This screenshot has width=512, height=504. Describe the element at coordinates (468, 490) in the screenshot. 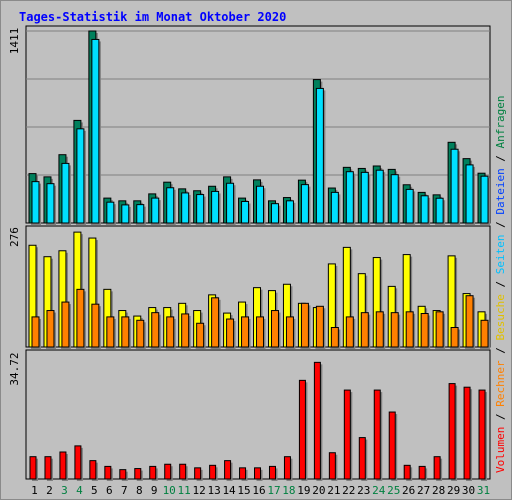

I see `x-tick-label: 30` at that location.